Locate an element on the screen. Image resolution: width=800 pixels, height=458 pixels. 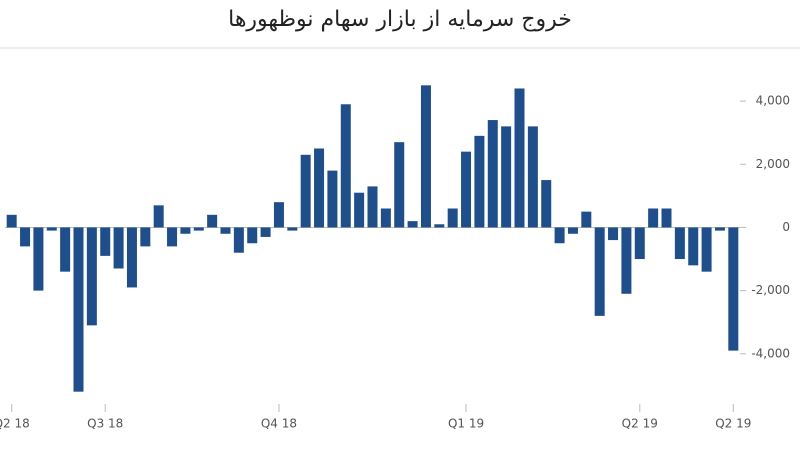
x-tick-label: Q4 18 is located at coordinates (279, 424).